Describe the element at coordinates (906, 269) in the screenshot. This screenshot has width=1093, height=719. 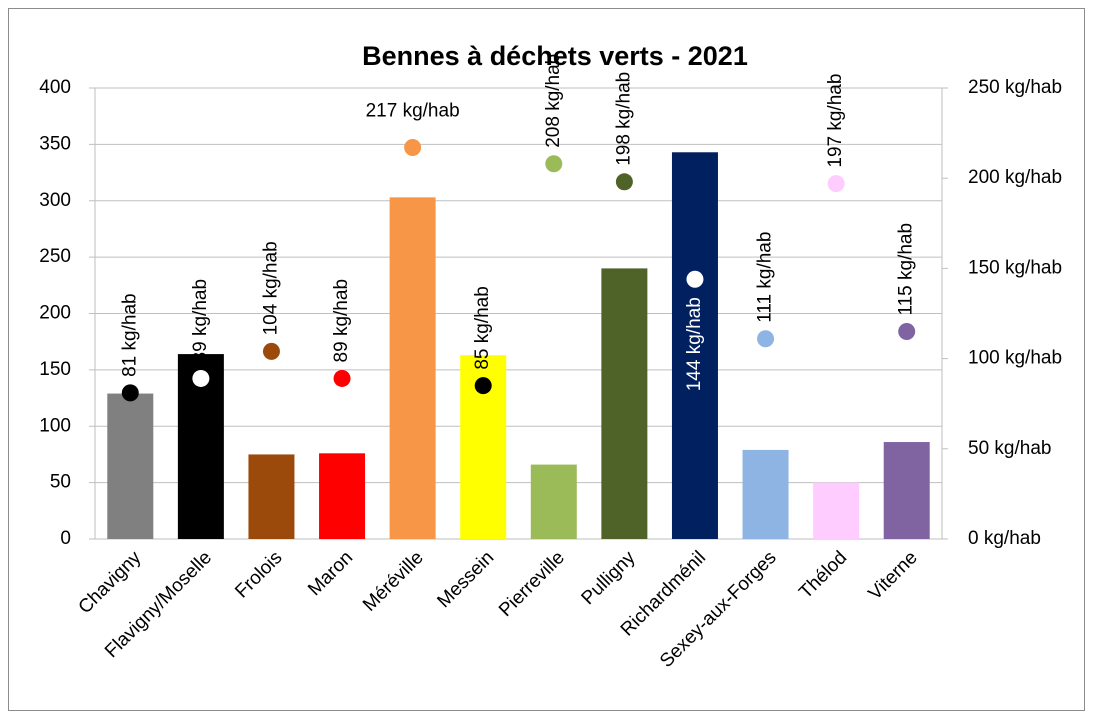
I see `data-label: 115 kg/hab` at that location.